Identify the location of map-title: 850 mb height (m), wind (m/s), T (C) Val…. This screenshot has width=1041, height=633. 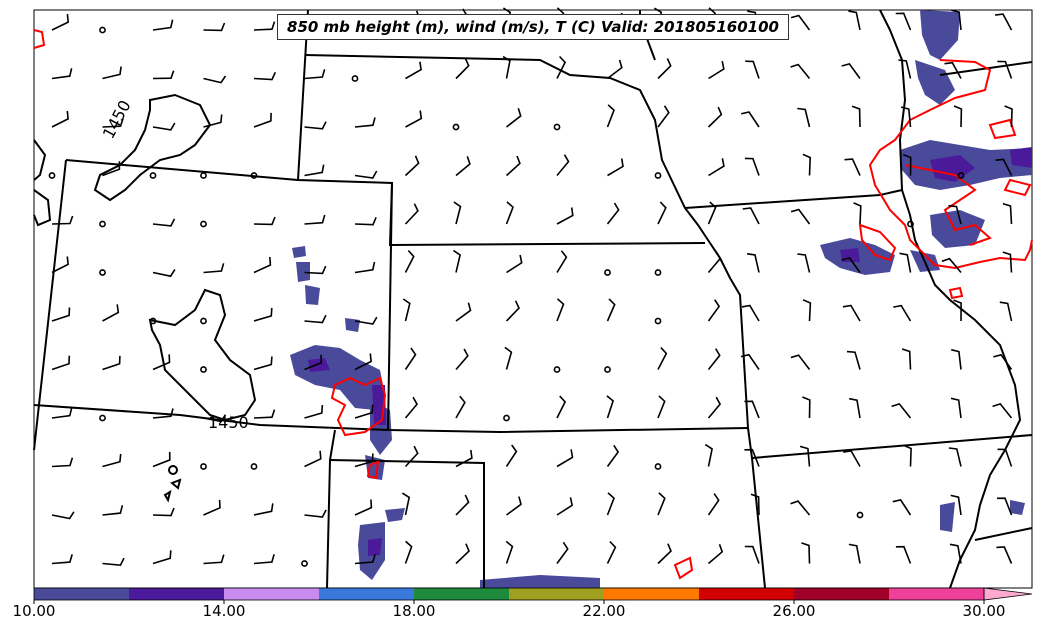
(533, 27).